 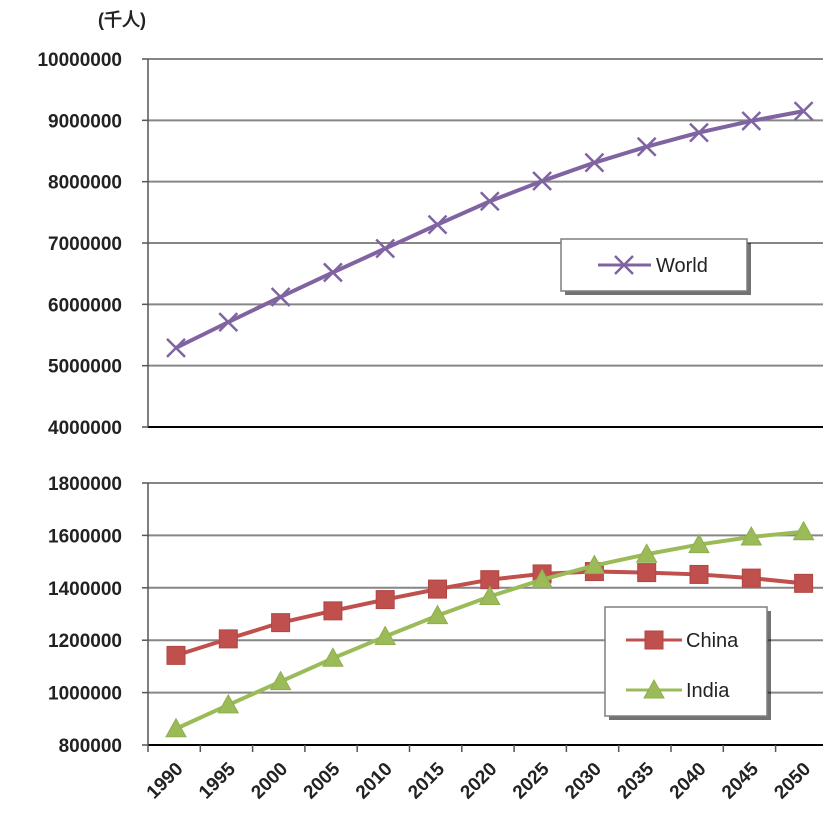 What do you see at coordinates (79, 60) in the screenshot?
I see `top-y-tick-label: 10000000` at bounding box center [79, 60].